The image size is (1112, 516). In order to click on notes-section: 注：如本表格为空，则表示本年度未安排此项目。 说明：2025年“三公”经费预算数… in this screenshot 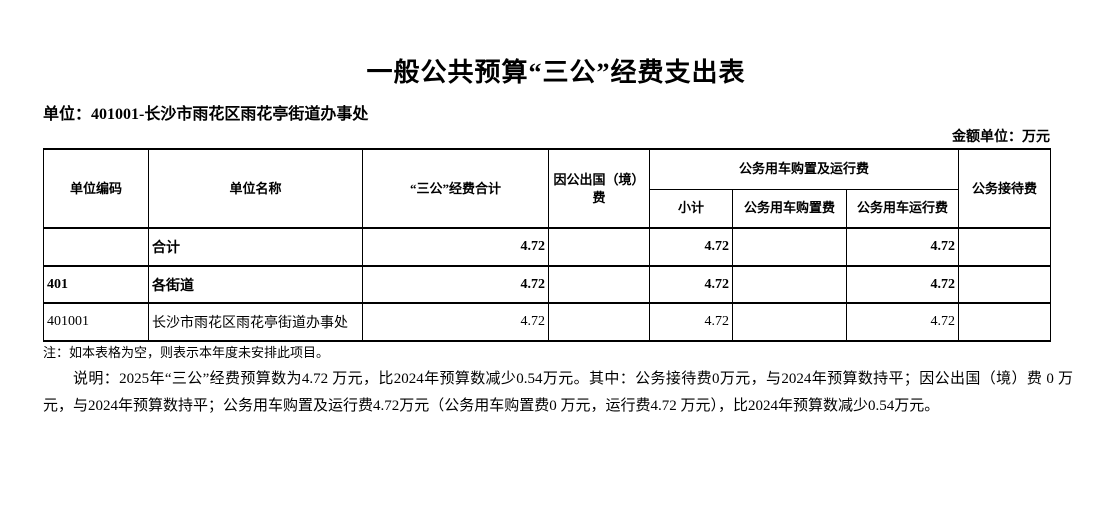, I will do `click(558, 381)`.